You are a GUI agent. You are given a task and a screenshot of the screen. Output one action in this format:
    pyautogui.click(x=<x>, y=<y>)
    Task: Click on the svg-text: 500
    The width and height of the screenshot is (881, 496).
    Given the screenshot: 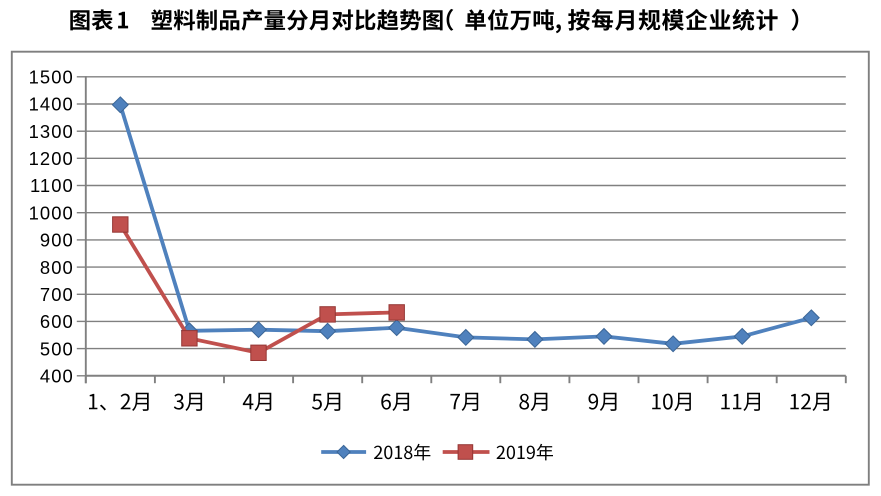 What is the action you would take?
    pyautogui.click(x=57, y=348)
    